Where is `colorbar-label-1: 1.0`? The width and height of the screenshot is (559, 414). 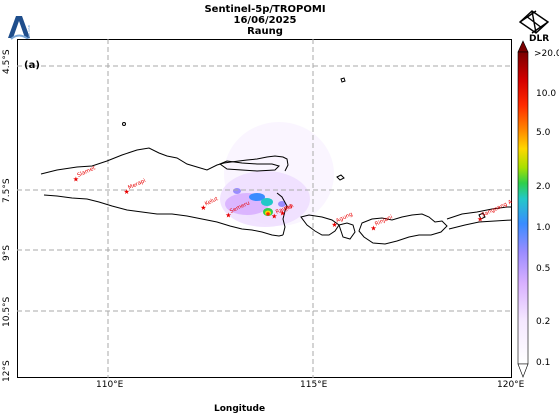 colorbar-label-1: 1.0 is located at coordinates (543, 228).